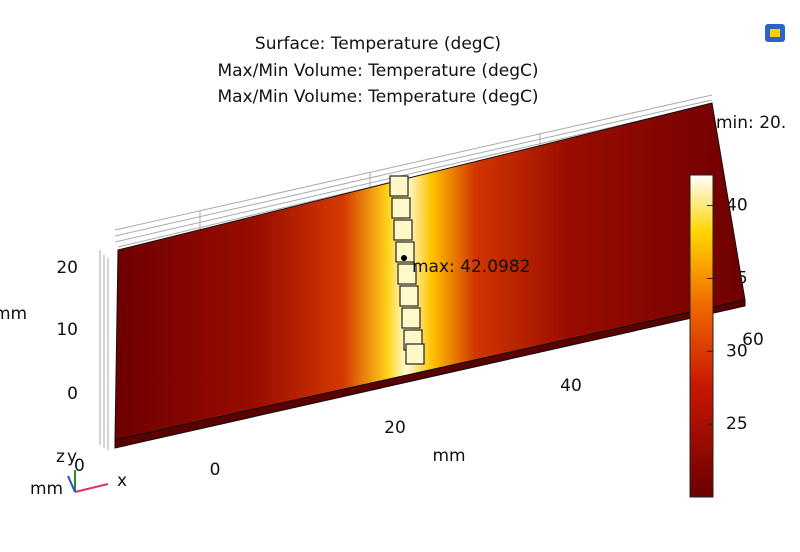 This screenshot has height=552, width=800. What do you see at coordinates (378, 44) in the screenshot?
I see `title-line: Surface: Temperature (degC)` at bounding box center [378, 44].